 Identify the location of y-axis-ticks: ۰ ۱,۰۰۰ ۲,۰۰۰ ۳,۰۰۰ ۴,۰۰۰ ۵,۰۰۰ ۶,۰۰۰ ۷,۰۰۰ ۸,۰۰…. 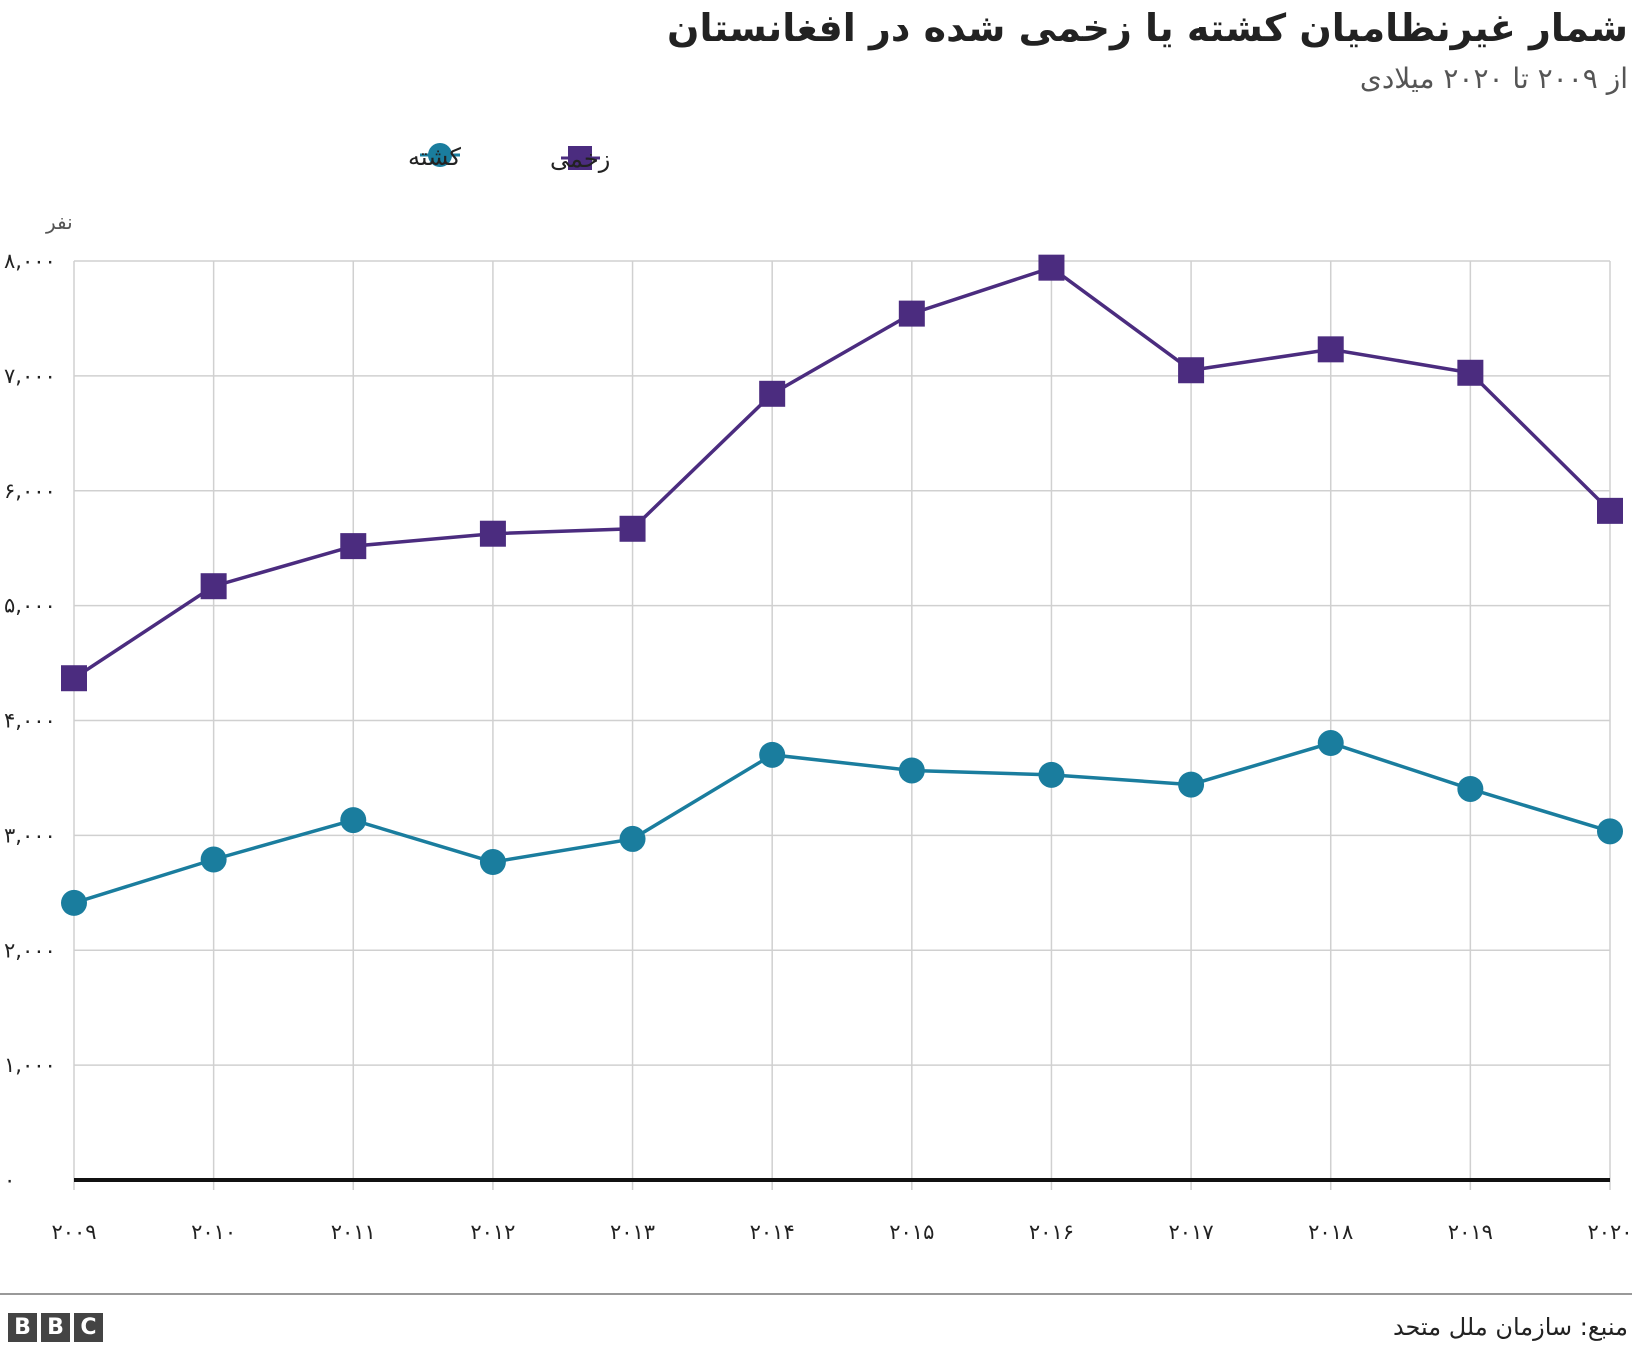
(30, 720).